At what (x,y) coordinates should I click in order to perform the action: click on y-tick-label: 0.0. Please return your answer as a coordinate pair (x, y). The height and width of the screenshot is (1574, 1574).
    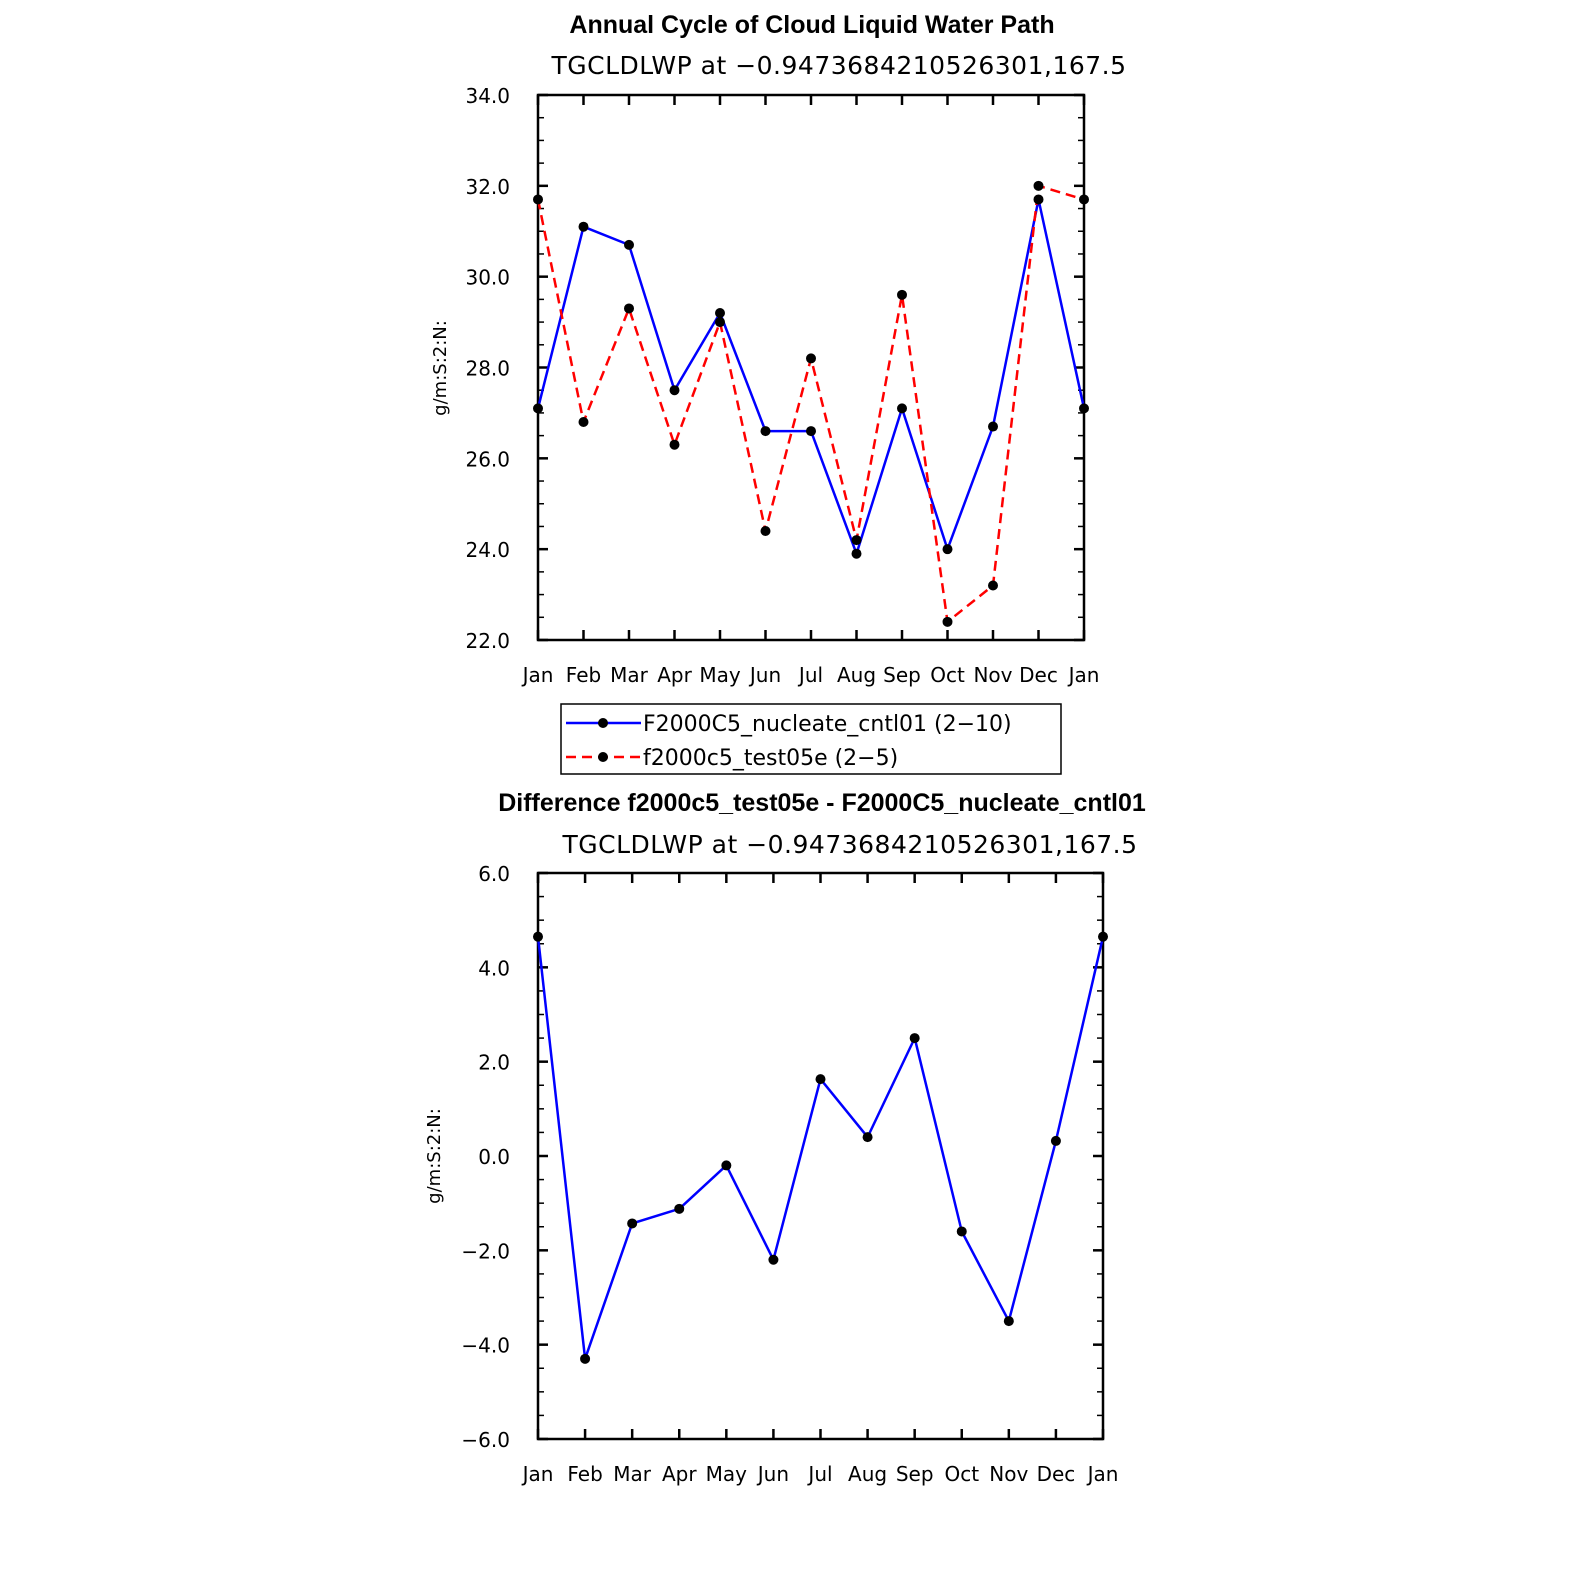
    Looking at the image, I should click on (494, 1157).